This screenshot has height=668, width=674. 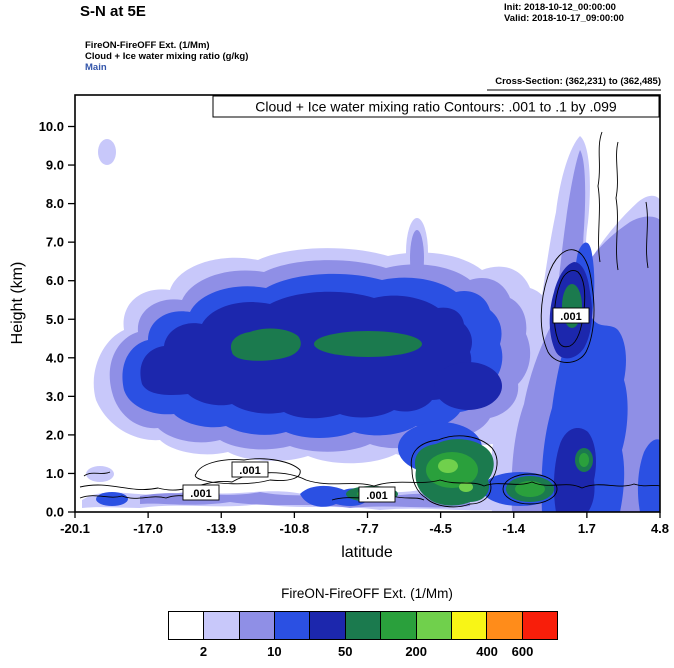 I want to click on x-tick-label: -7.7, so click(x=367, y=528).